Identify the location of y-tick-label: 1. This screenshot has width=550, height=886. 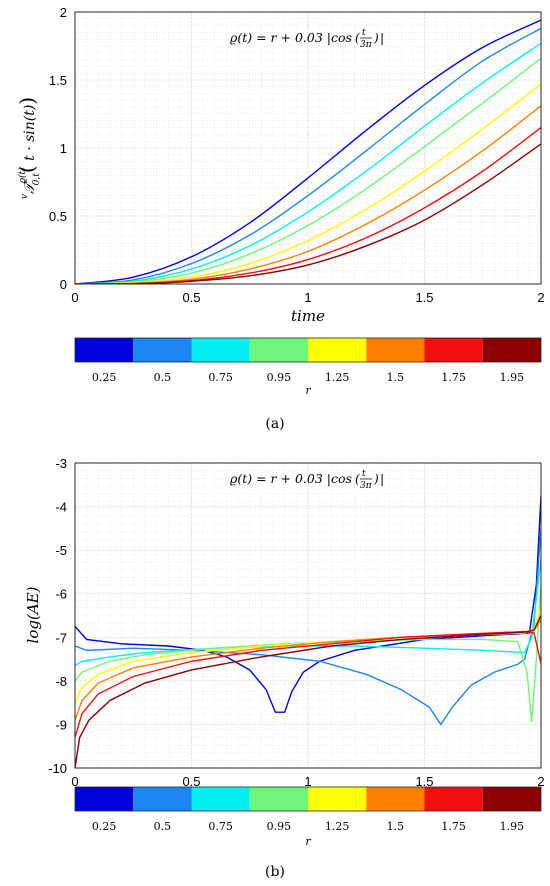
(63, 148).